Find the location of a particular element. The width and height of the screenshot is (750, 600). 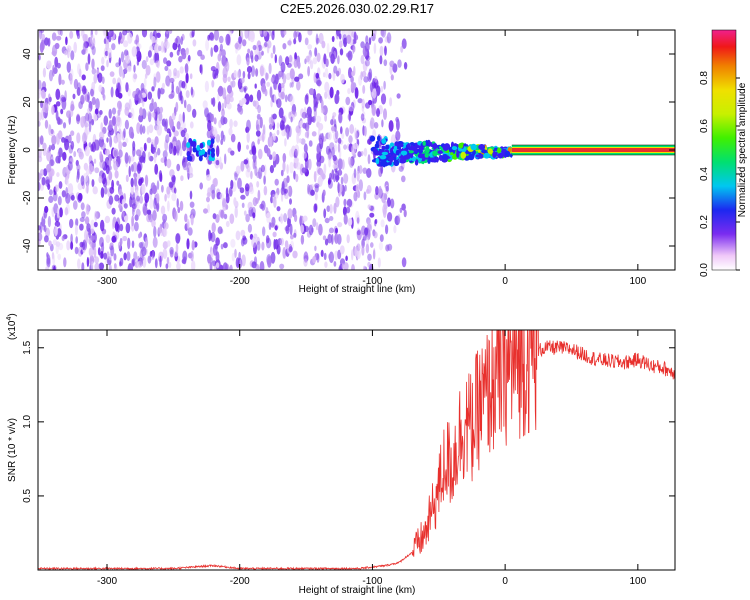

colorbar-ticks: 0.0 0.2 0.4 0.6 0.8 is located at coordinates (719, 174).